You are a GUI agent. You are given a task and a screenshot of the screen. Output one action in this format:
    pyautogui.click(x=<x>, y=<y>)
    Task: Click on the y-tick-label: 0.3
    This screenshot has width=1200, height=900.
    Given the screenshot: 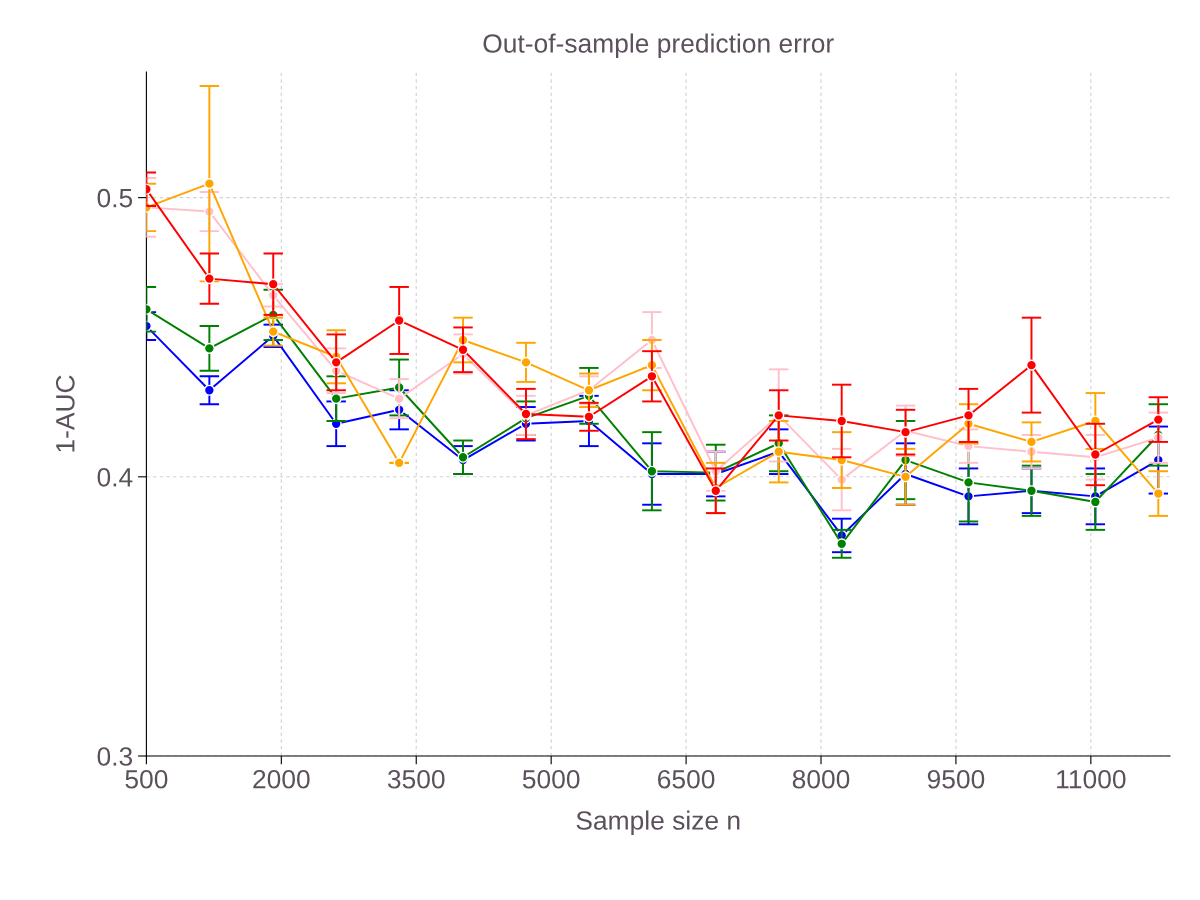 What is the action you would take?
    pyautogui.click(x=115, y=756)
    